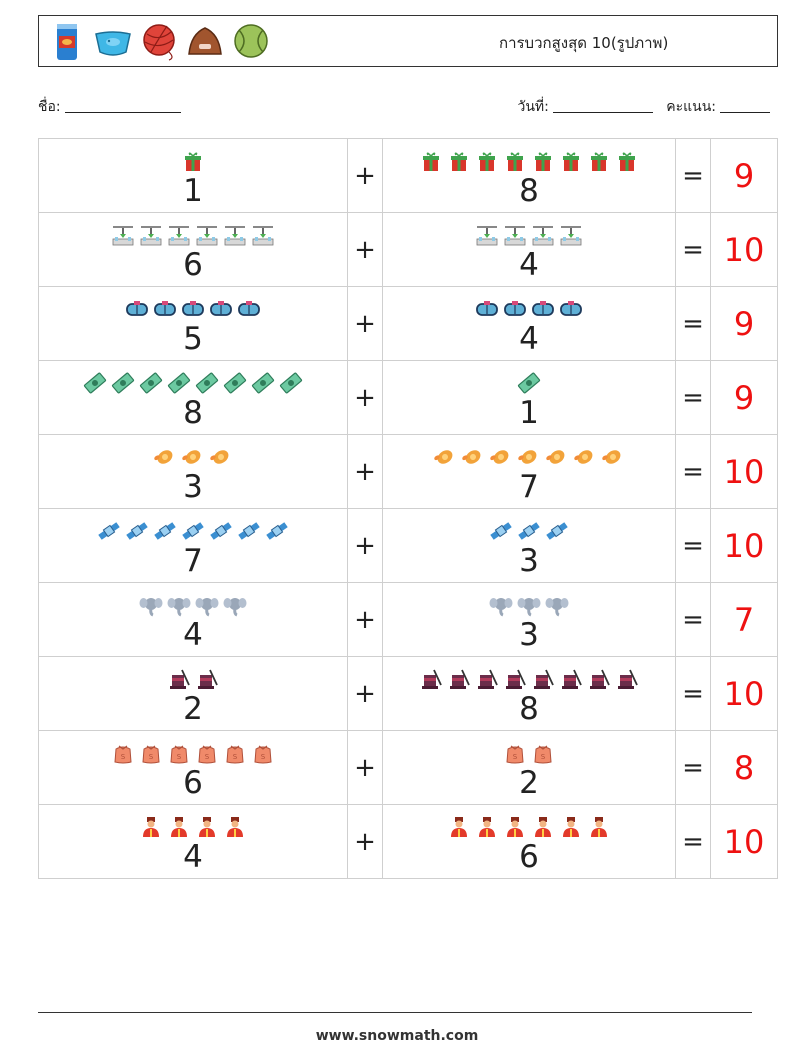  I want to click on problem-row: 7 +3 = 10, so click(408, 545).